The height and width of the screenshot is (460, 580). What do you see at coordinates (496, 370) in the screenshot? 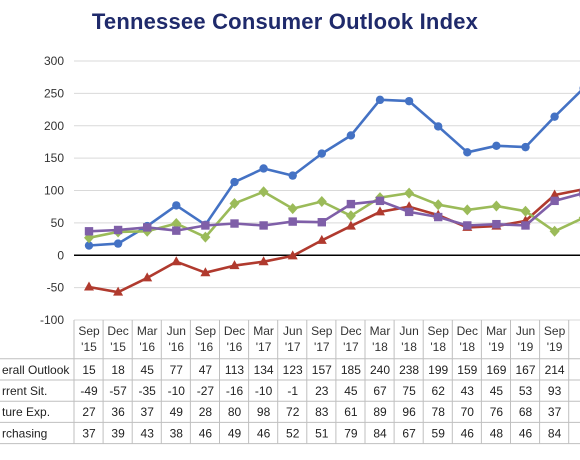
I see `table-cell: 169` at bounding box center [496, 370].